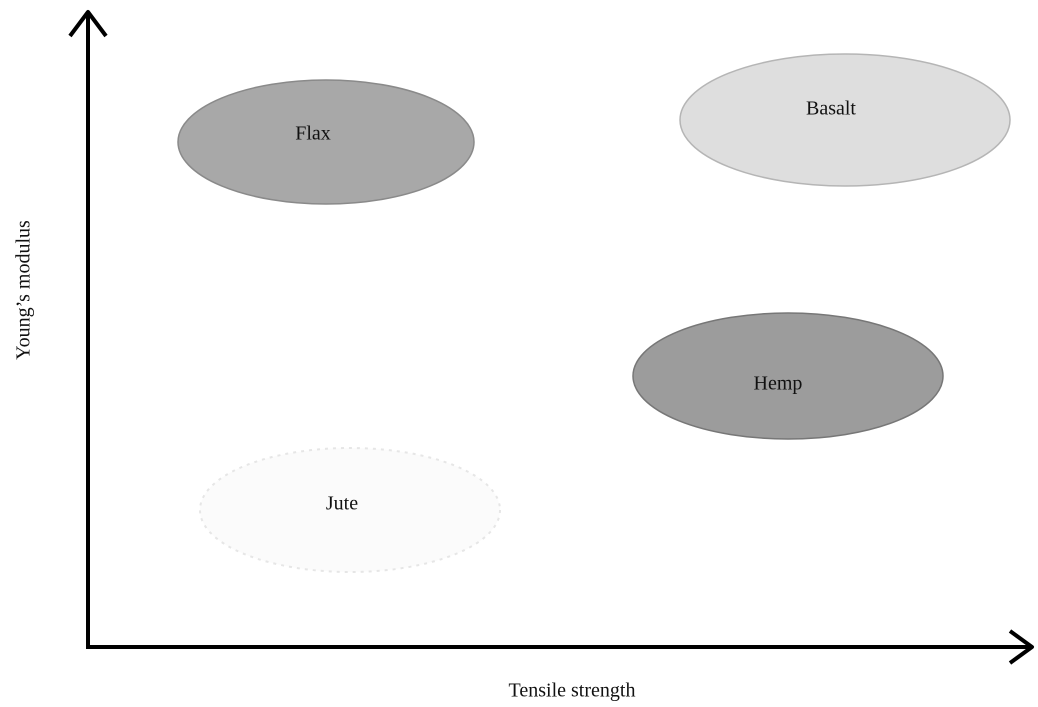 The height and width of the screenshot is (707, 1038). What do you see at coordinates (1021, 647) in the screenshot?
I see `x-axis-arrow` at bounding box center [1021, 647].